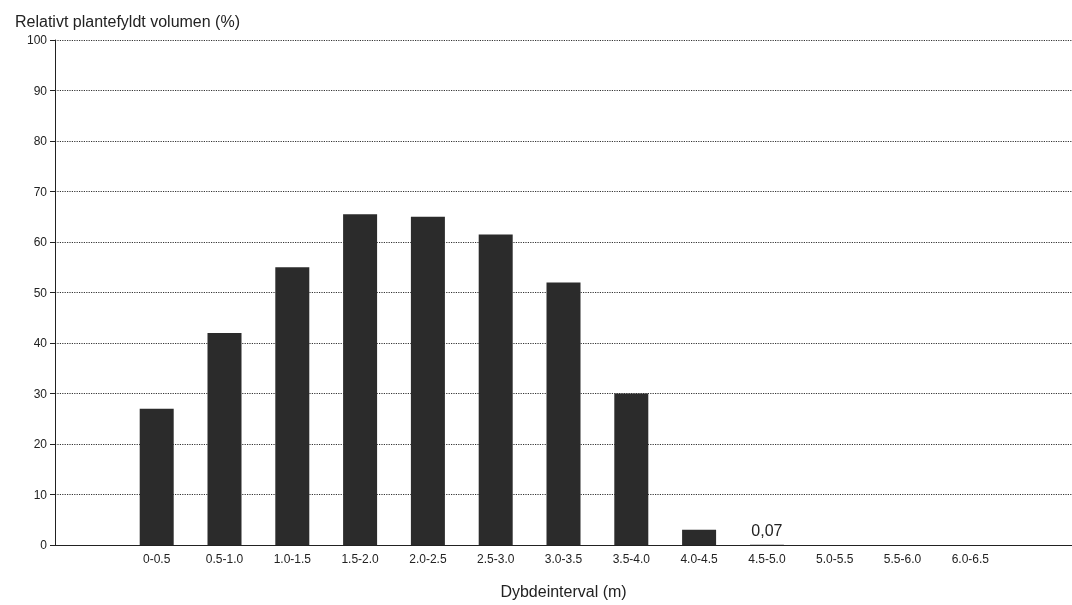 Image resolution: width=1072 pixels, height=605 pixels. I want to click on x-axis-title: Dybdeinterval (m), so click(563, 591).